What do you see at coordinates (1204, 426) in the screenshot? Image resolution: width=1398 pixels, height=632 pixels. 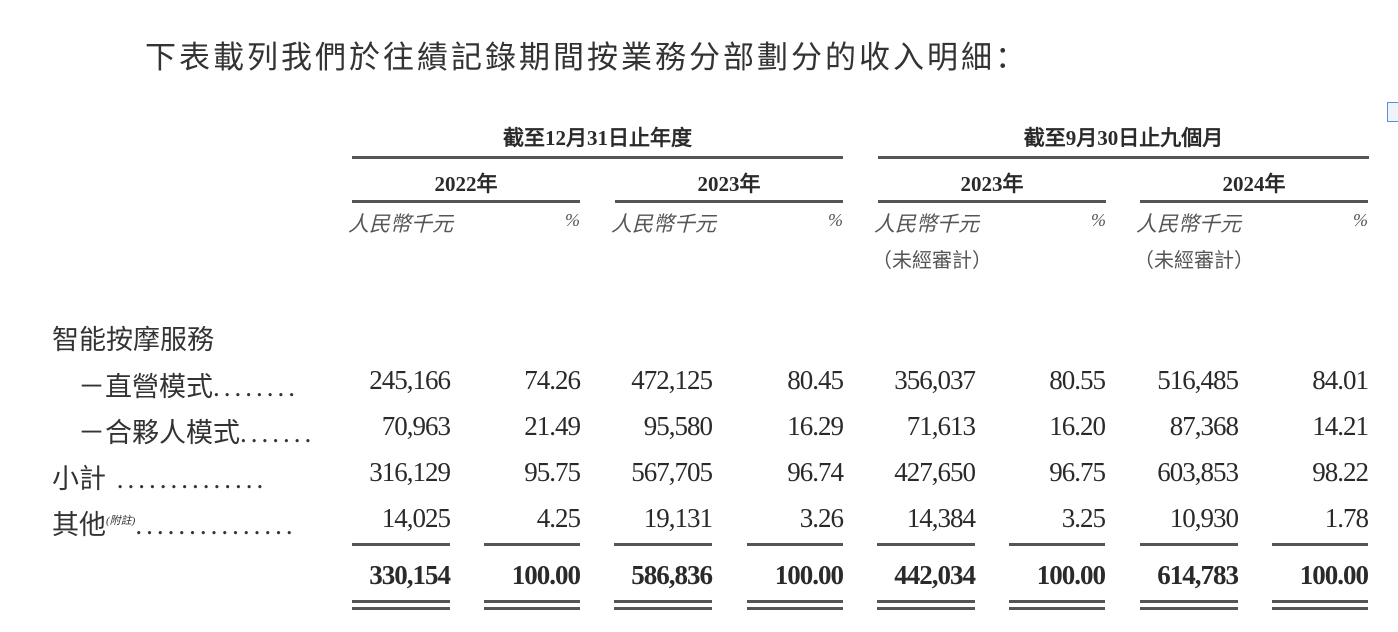 I see `table-cell: 87,368` at bounding box center [1204, 426].